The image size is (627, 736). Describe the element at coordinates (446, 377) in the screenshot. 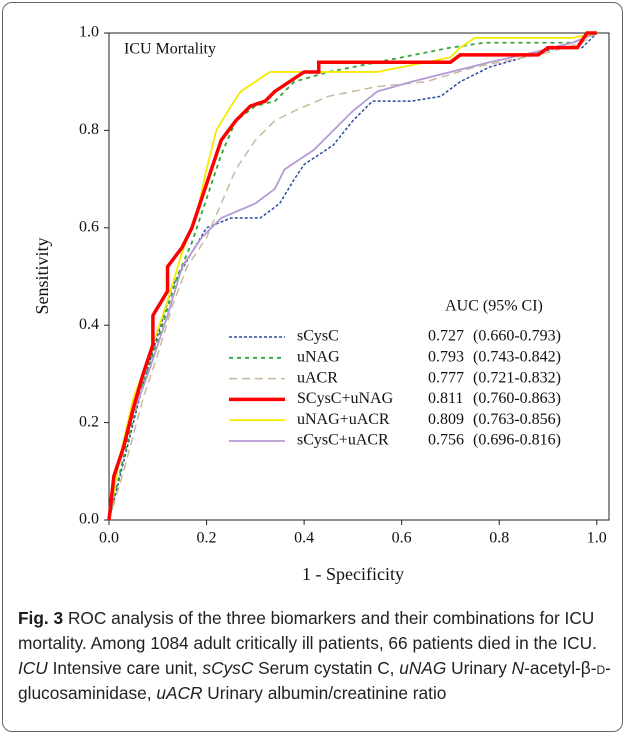

I see `legend-auc: 0.777` at that location.